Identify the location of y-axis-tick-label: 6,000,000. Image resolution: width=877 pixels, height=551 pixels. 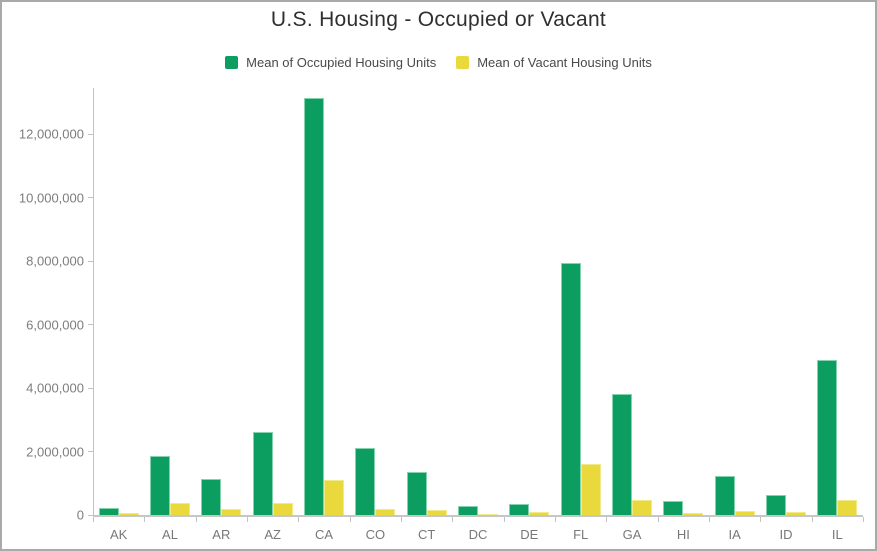
(55, 325).